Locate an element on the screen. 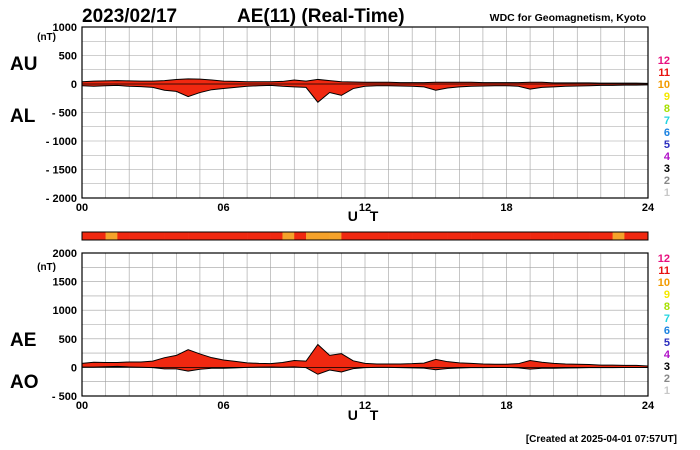  al-label: AL is located at coordinates (23, 116).